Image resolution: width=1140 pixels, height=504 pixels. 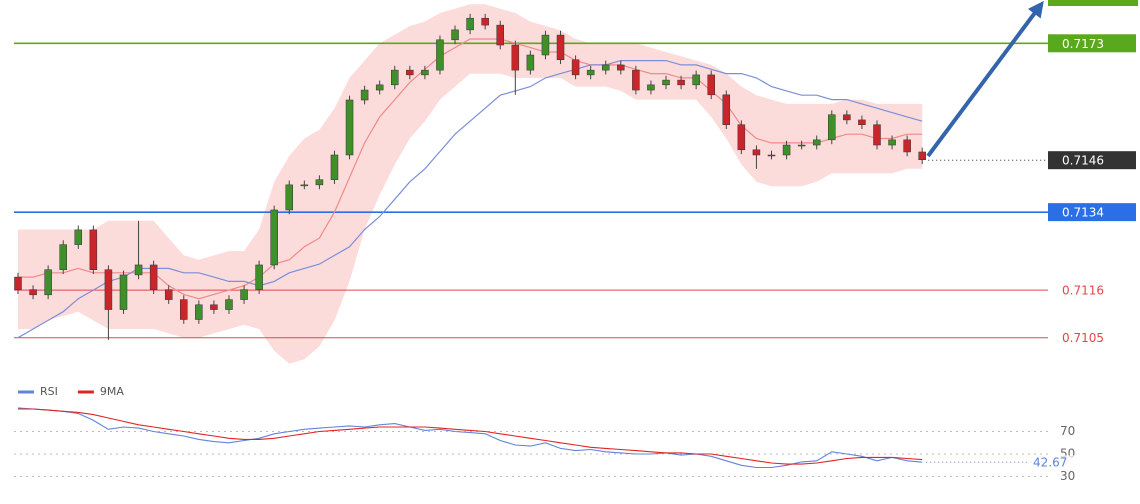 What do you see at coordinates (985, 79) in the screenshot?
I see `forecast-arrow` at bounding box center [985, 79].